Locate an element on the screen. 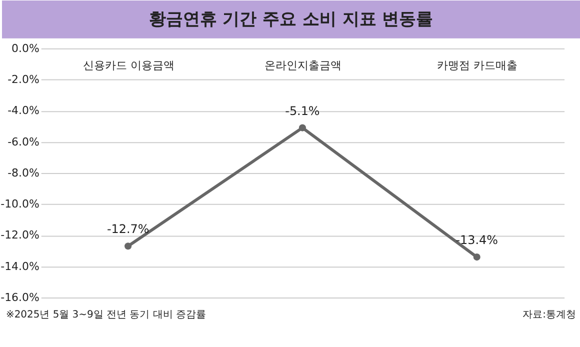 Image resolution: width=580 pixels, height=347 pixels. text: ※2025년 5월 3~9일 전년 동기 대비 증감률 is located at coordinates (106, 314).